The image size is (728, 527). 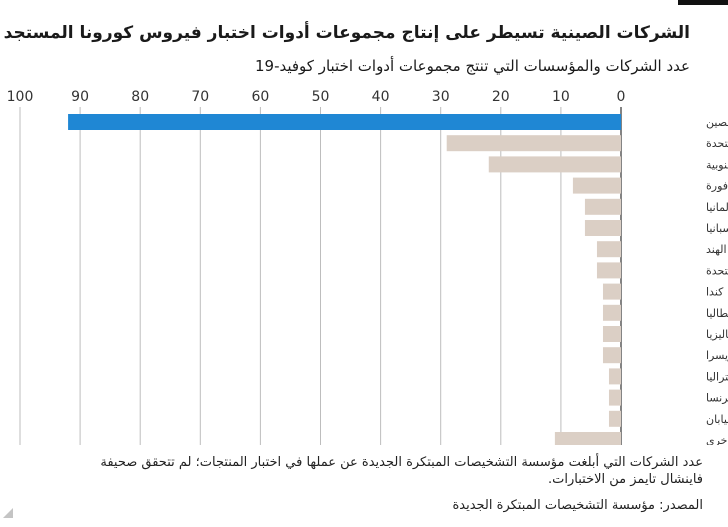 What do you see at coordinates (321, 97) in the screenshot?
I see `x-tick-label: 50` at bounding box center [321, 97].